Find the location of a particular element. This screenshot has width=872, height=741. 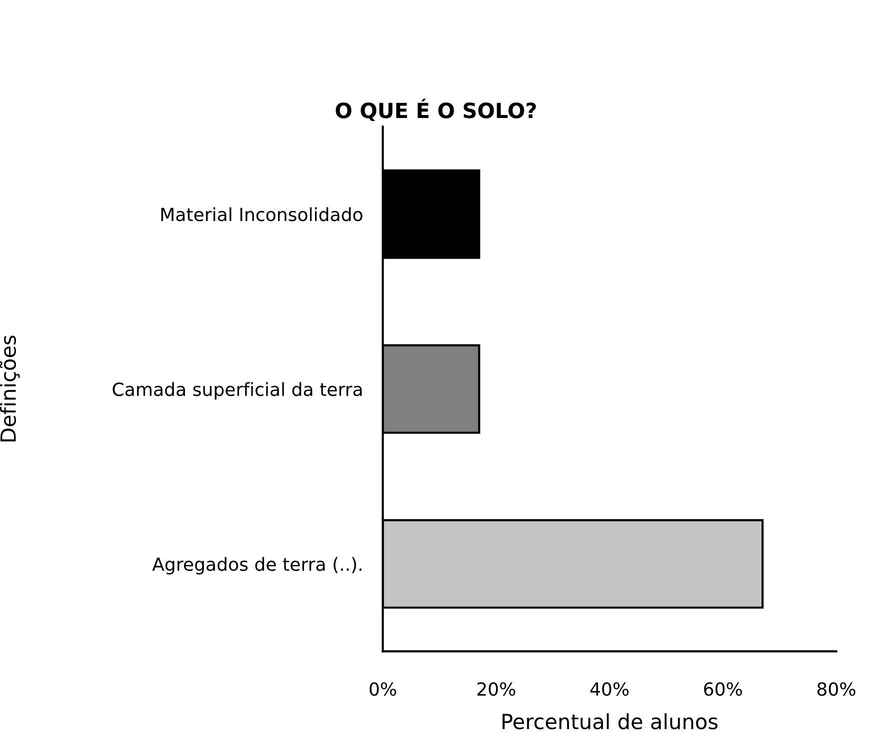

x-tick-label: 60% is located at coordinates (723, 689).